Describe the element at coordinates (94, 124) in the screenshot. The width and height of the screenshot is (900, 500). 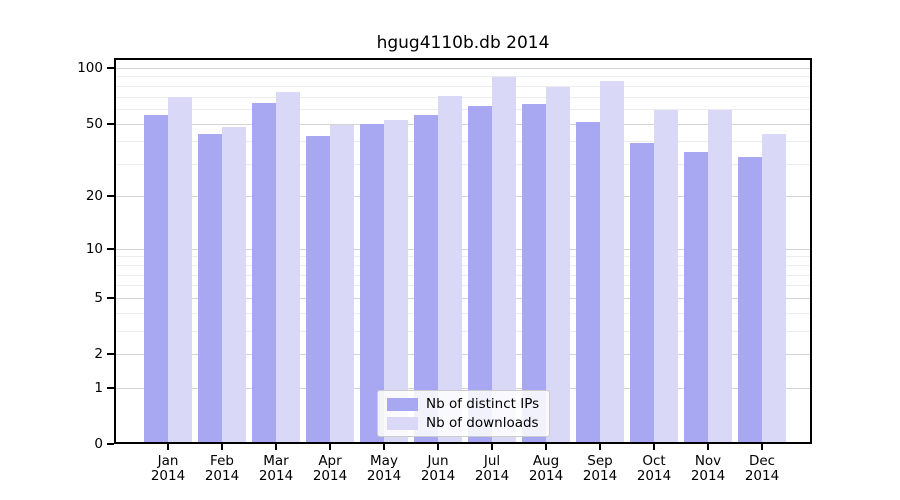
I see `y-tick-label-50: 50` at that location.